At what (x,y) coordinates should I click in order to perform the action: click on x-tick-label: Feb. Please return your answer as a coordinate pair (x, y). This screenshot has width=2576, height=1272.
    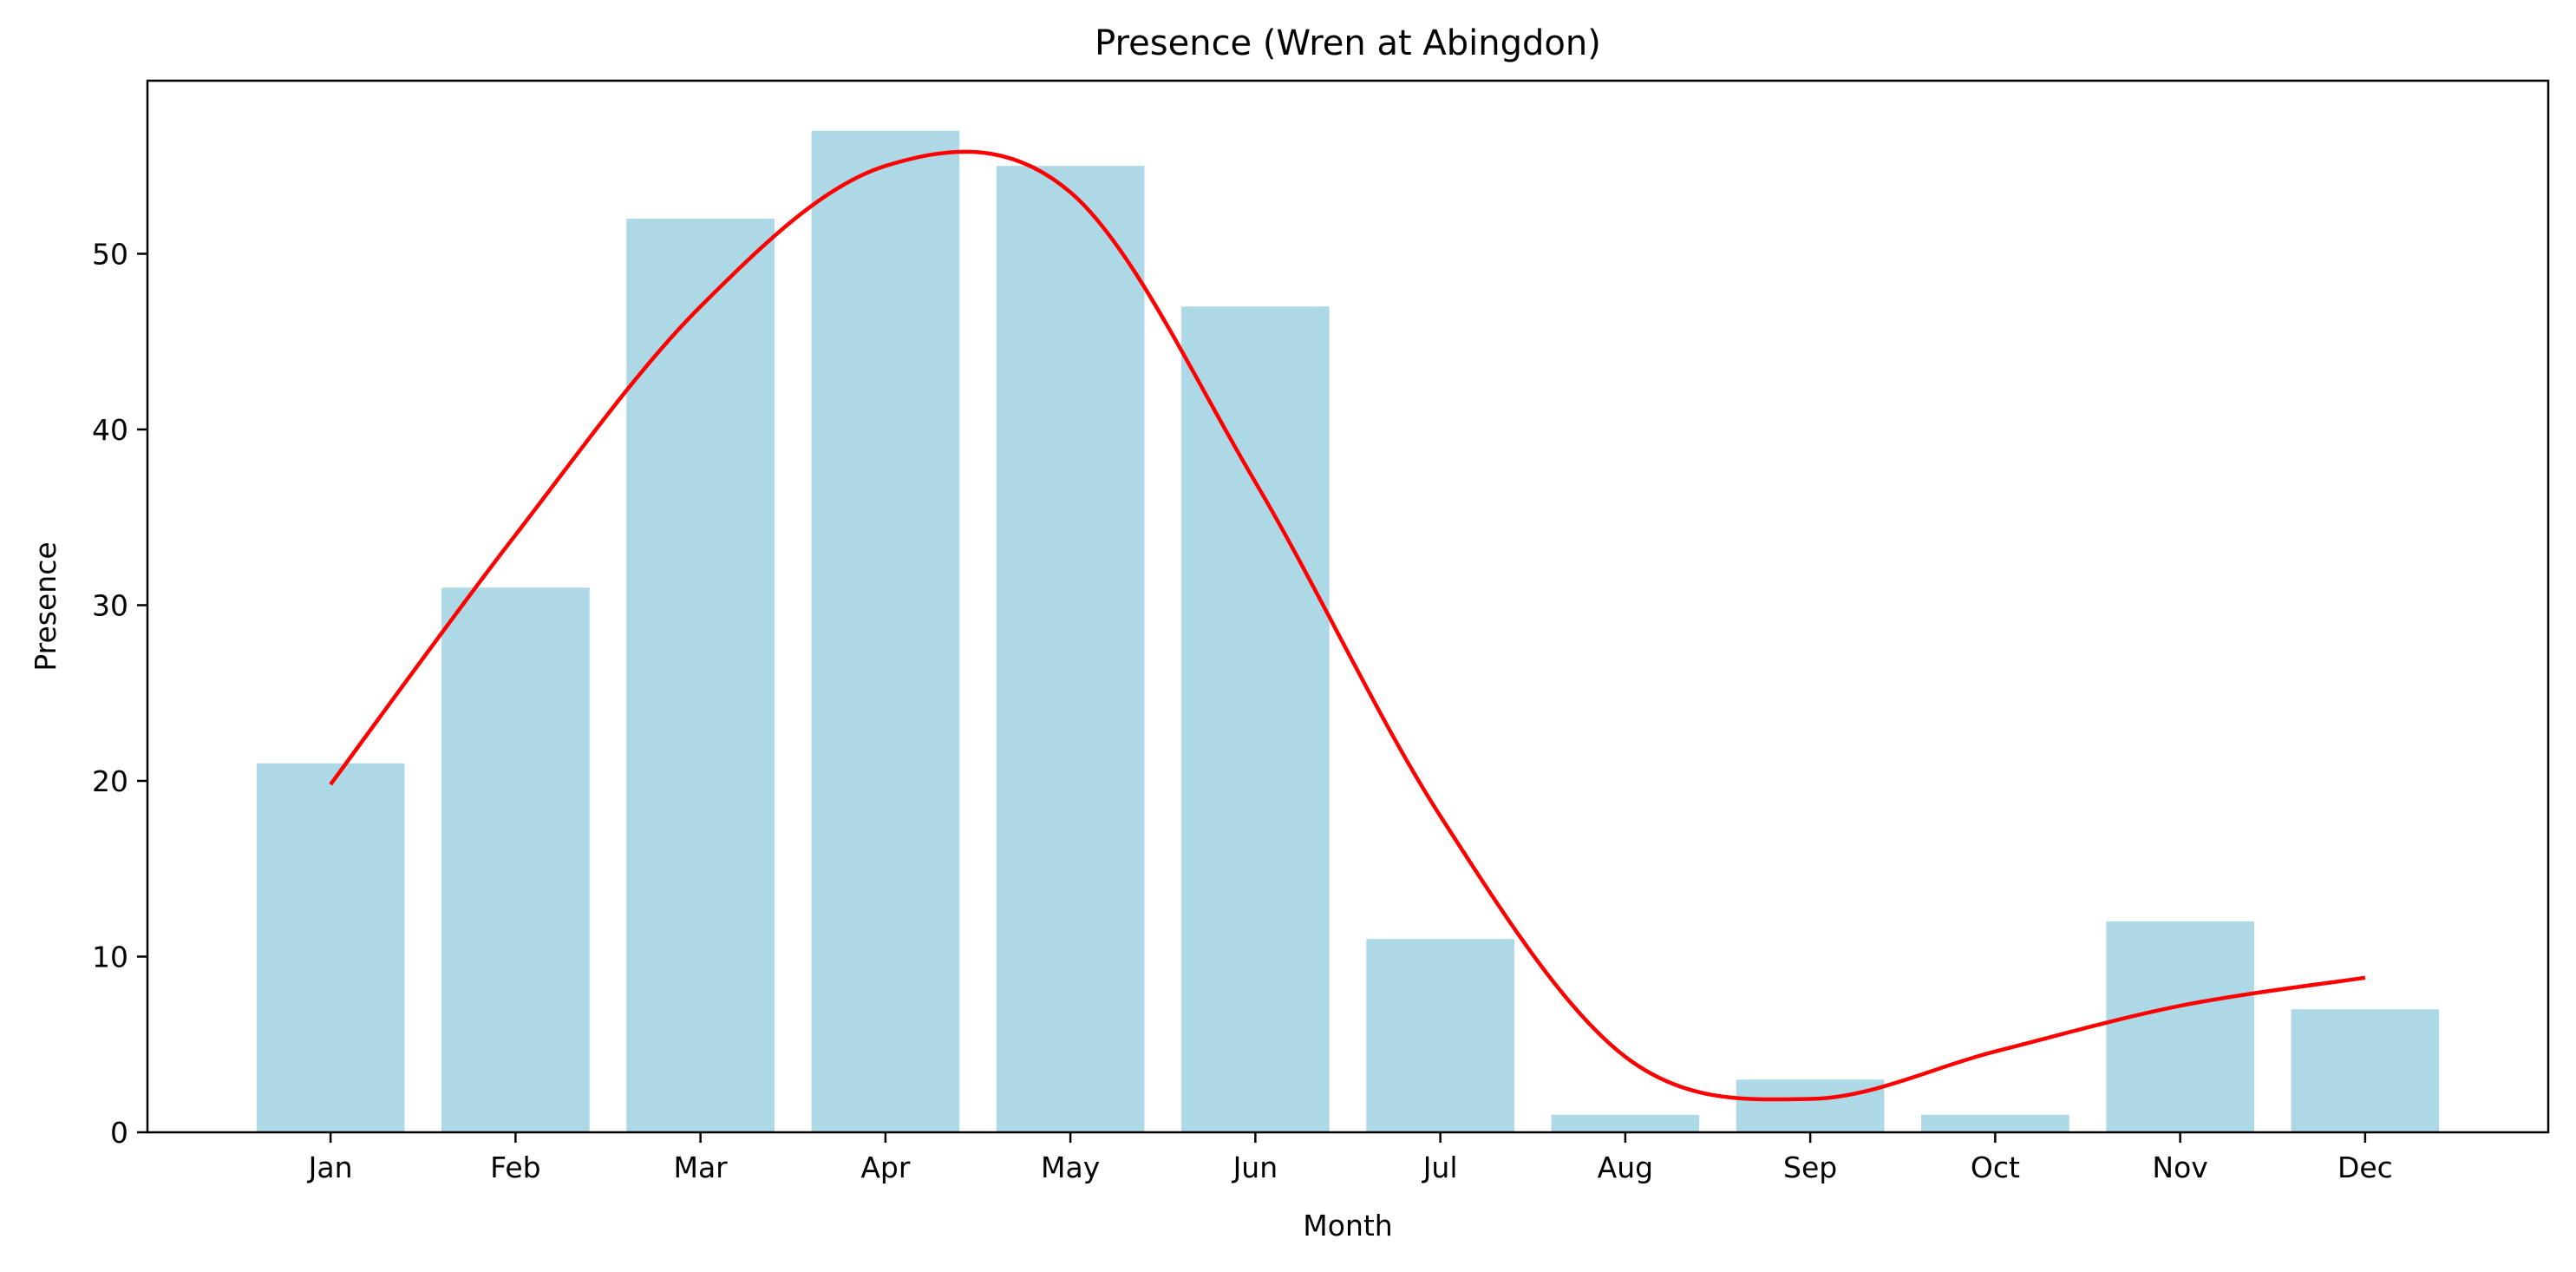
    Looking at the image, I should click on (515, 1167).